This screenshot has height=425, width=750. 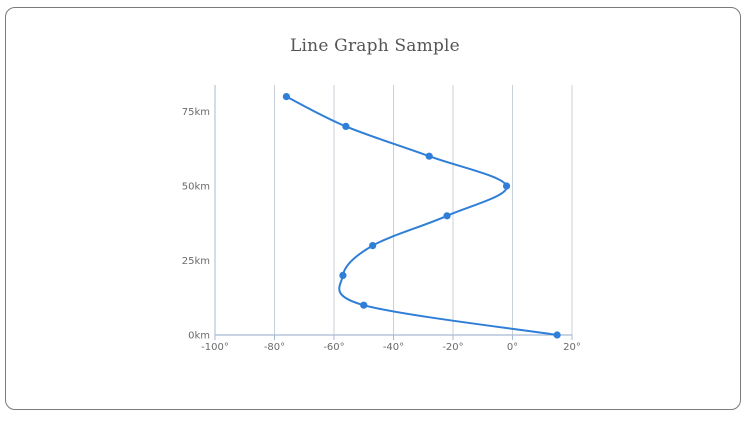 What do you see at coordinates (452, 347) in the screenshot?
I see `x-tick-label: -20°` at bounding box center [452, 347].